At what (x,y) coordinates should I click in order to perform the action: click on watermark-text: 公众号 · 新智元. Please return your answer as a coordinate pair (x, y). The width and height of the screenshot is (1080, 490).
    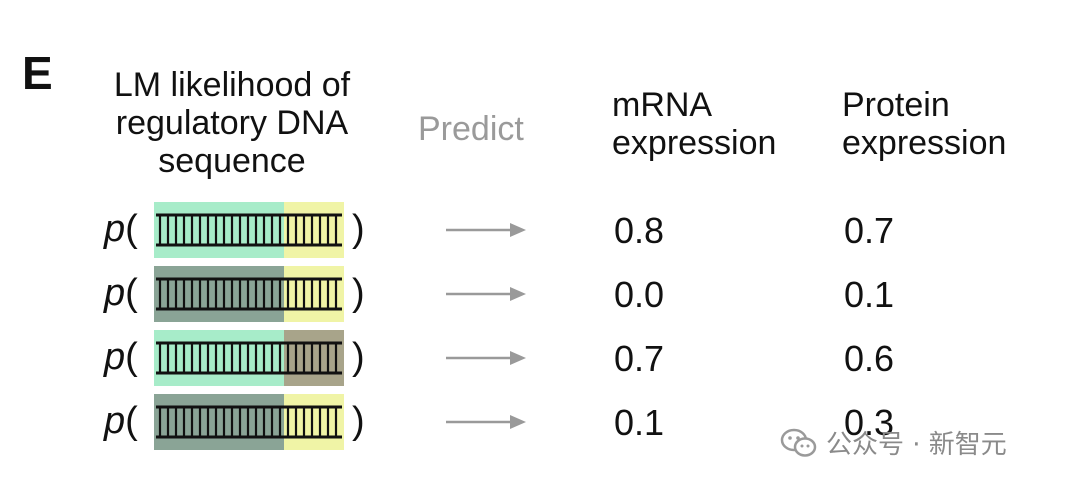
    Looking at the image, I should click on (916, 445).